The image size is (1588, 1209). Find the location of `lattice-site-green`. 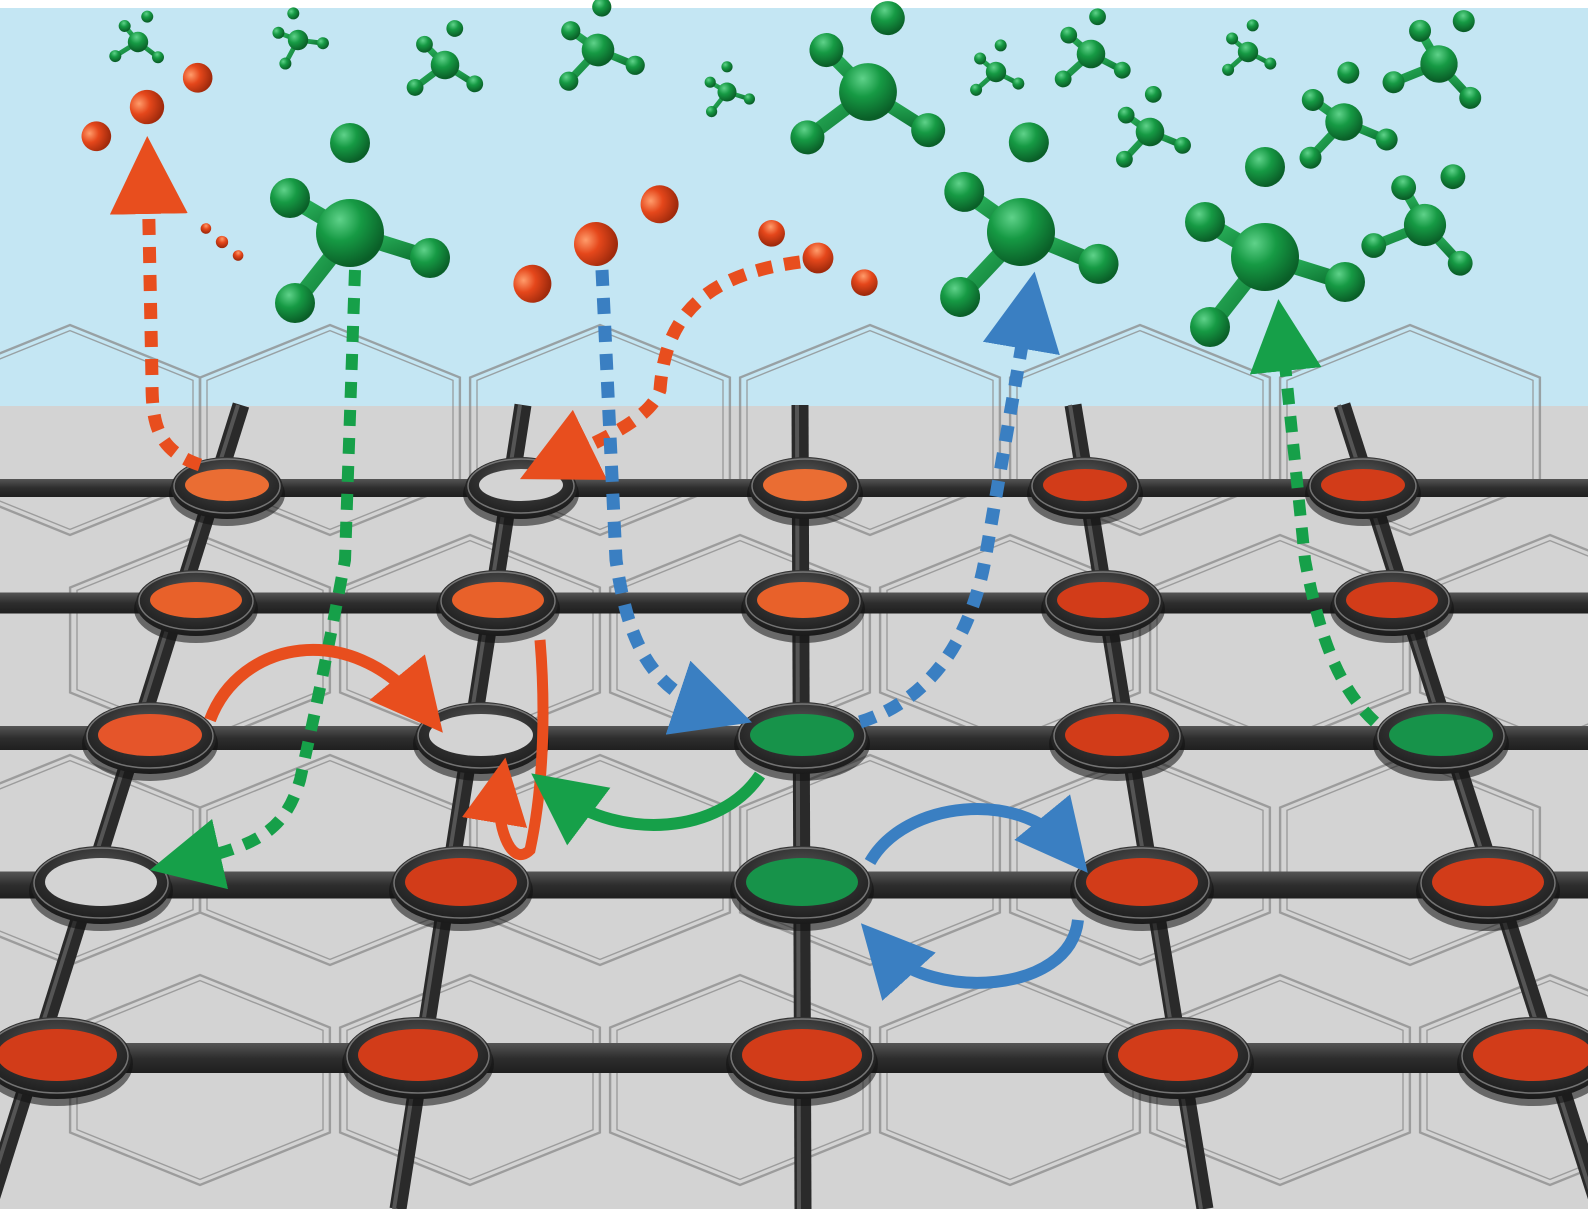

lattice-site-green is located at coordinates (802, 741).